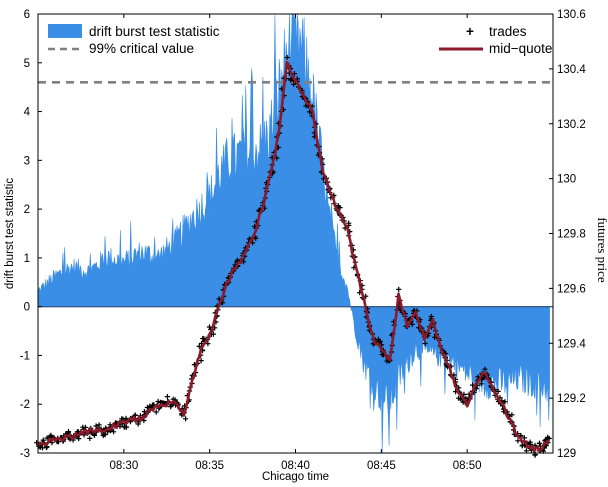  Describe the element at coordinates (27, 259) in the screenshot. I see `y-tick-label-left: 1` at that location.